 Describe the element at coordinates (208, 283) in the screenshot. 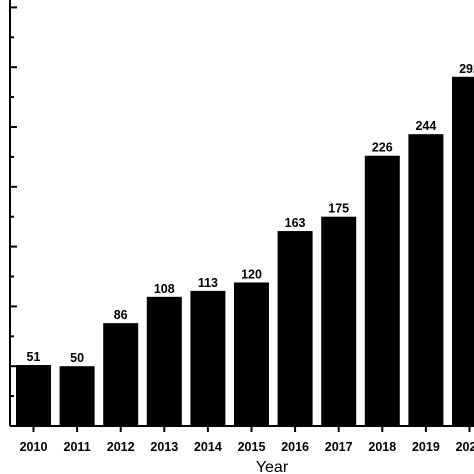

I see `data-label-2014: 113` at that location.